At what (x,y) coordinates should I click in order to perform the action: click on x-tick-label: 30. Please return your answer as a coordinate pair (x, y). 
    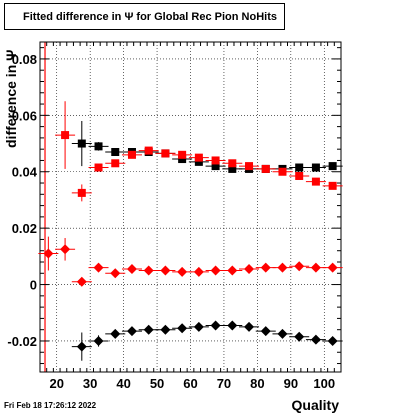
    Looking at the image, I should click on (90, 383).